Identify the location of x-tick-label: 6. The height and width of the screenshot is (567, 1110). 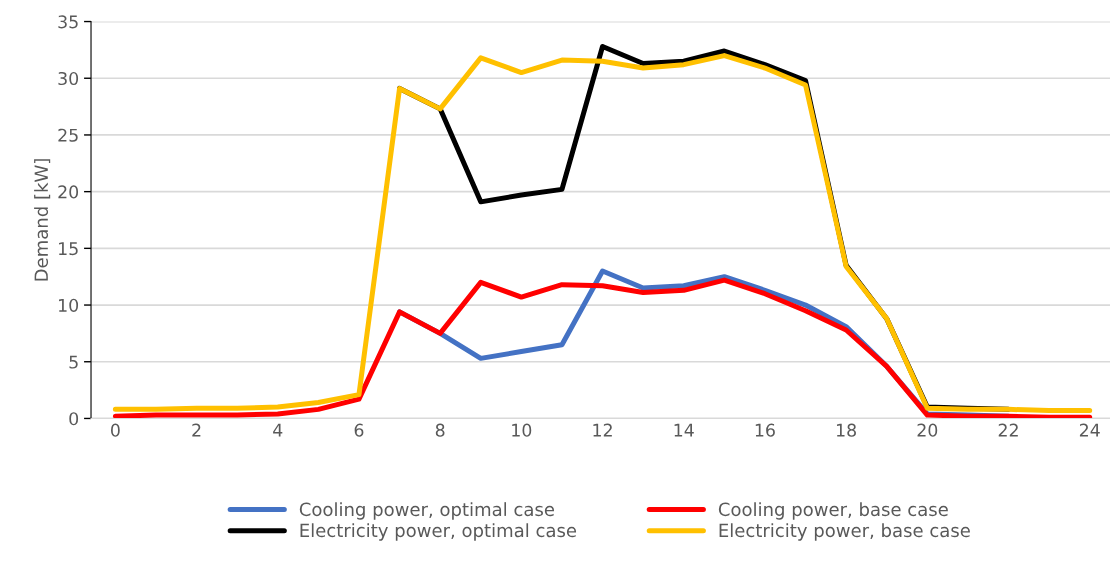
(359, 430).